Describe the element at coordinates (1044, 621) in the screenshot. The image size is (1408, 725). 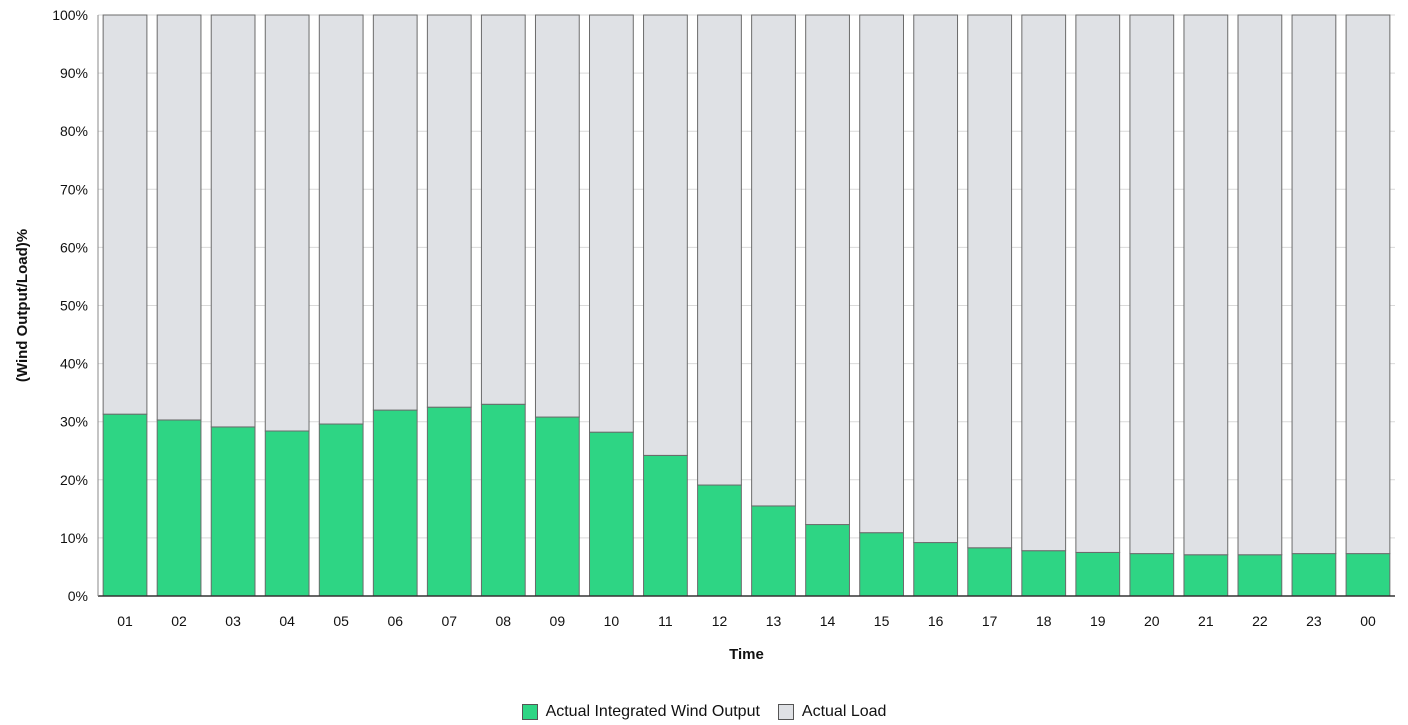
I see `x-tick-label: 18` at that location.